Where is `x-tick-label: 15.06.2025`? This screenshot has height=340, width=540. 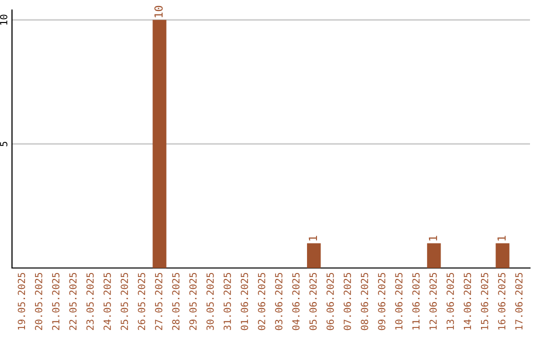 x-tick-label: 15.06.2025 is located at coordinates (484, 301).